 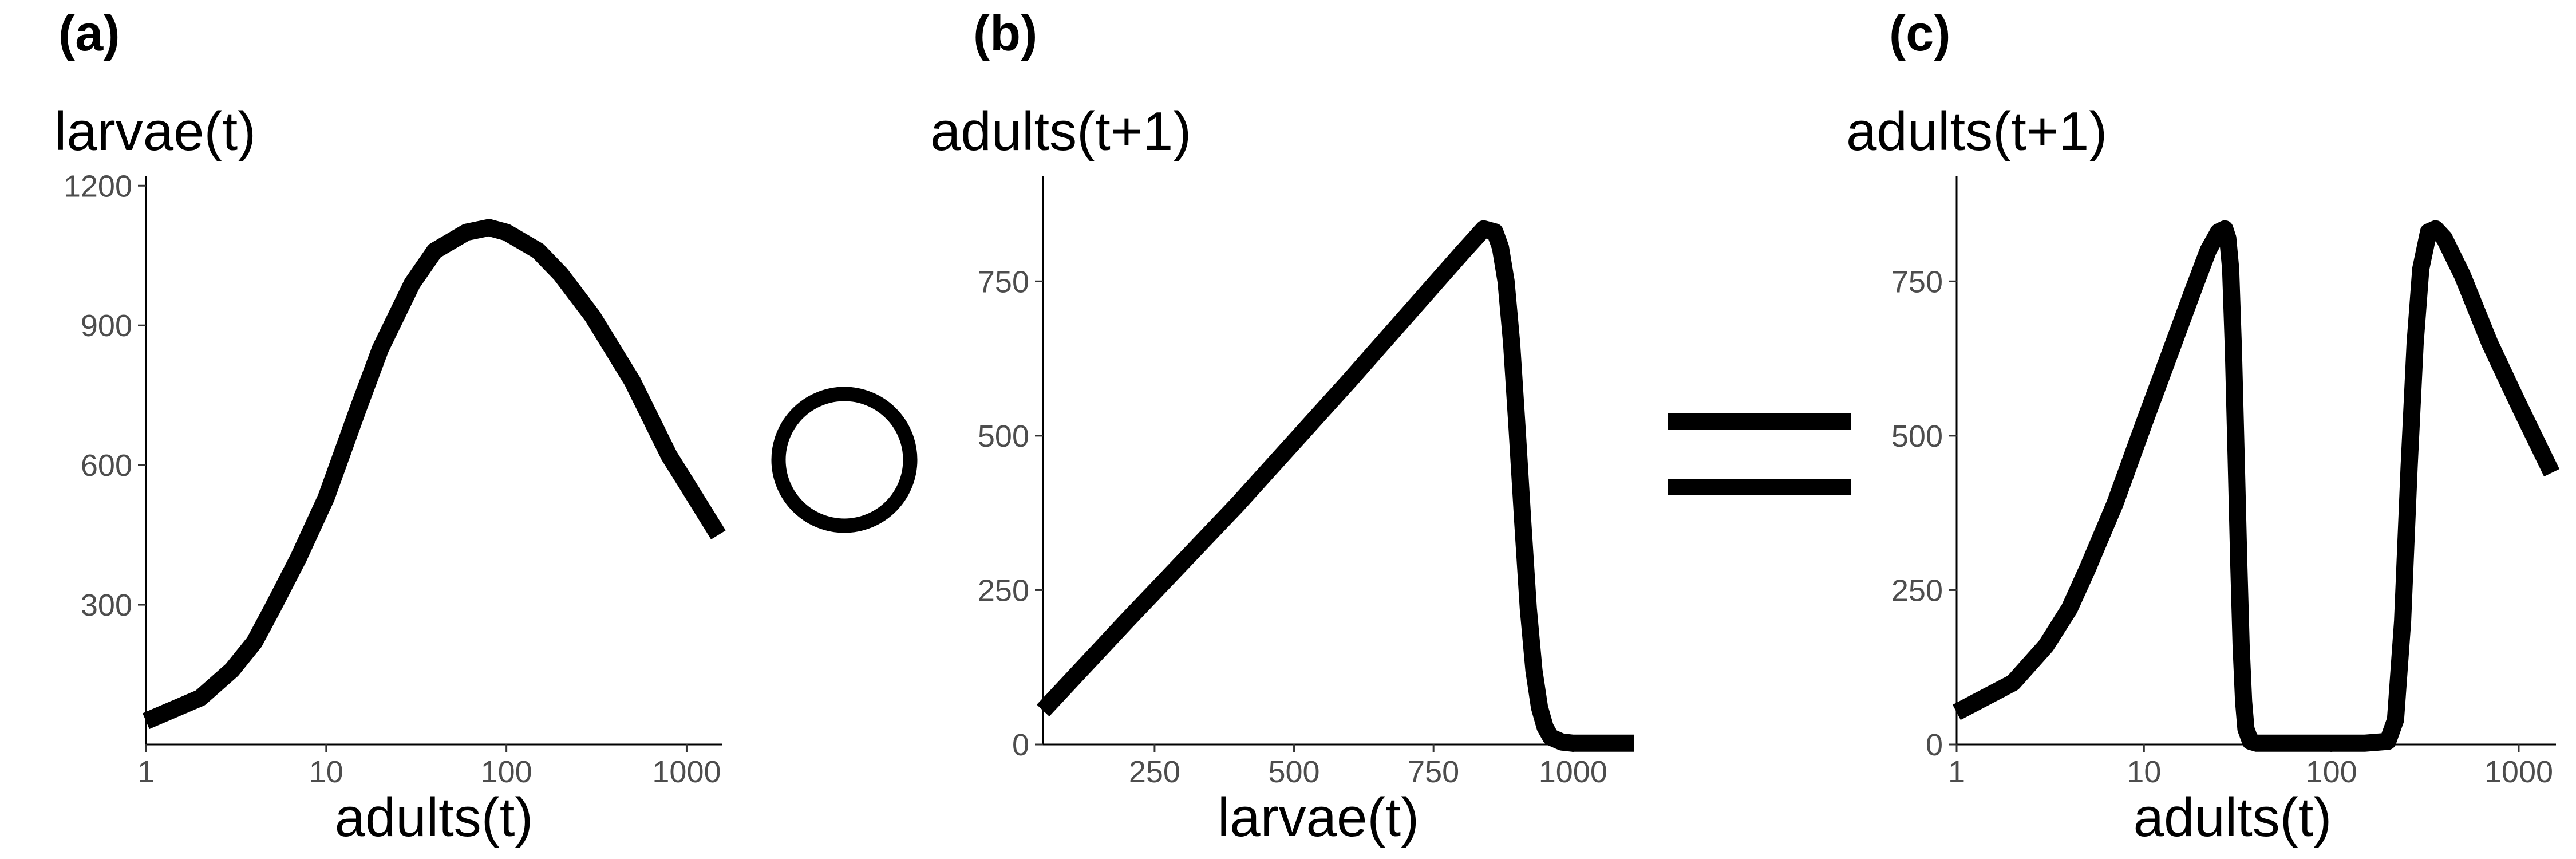 I want to click on panel-label-c: (c), so click(x=1920, y=33).